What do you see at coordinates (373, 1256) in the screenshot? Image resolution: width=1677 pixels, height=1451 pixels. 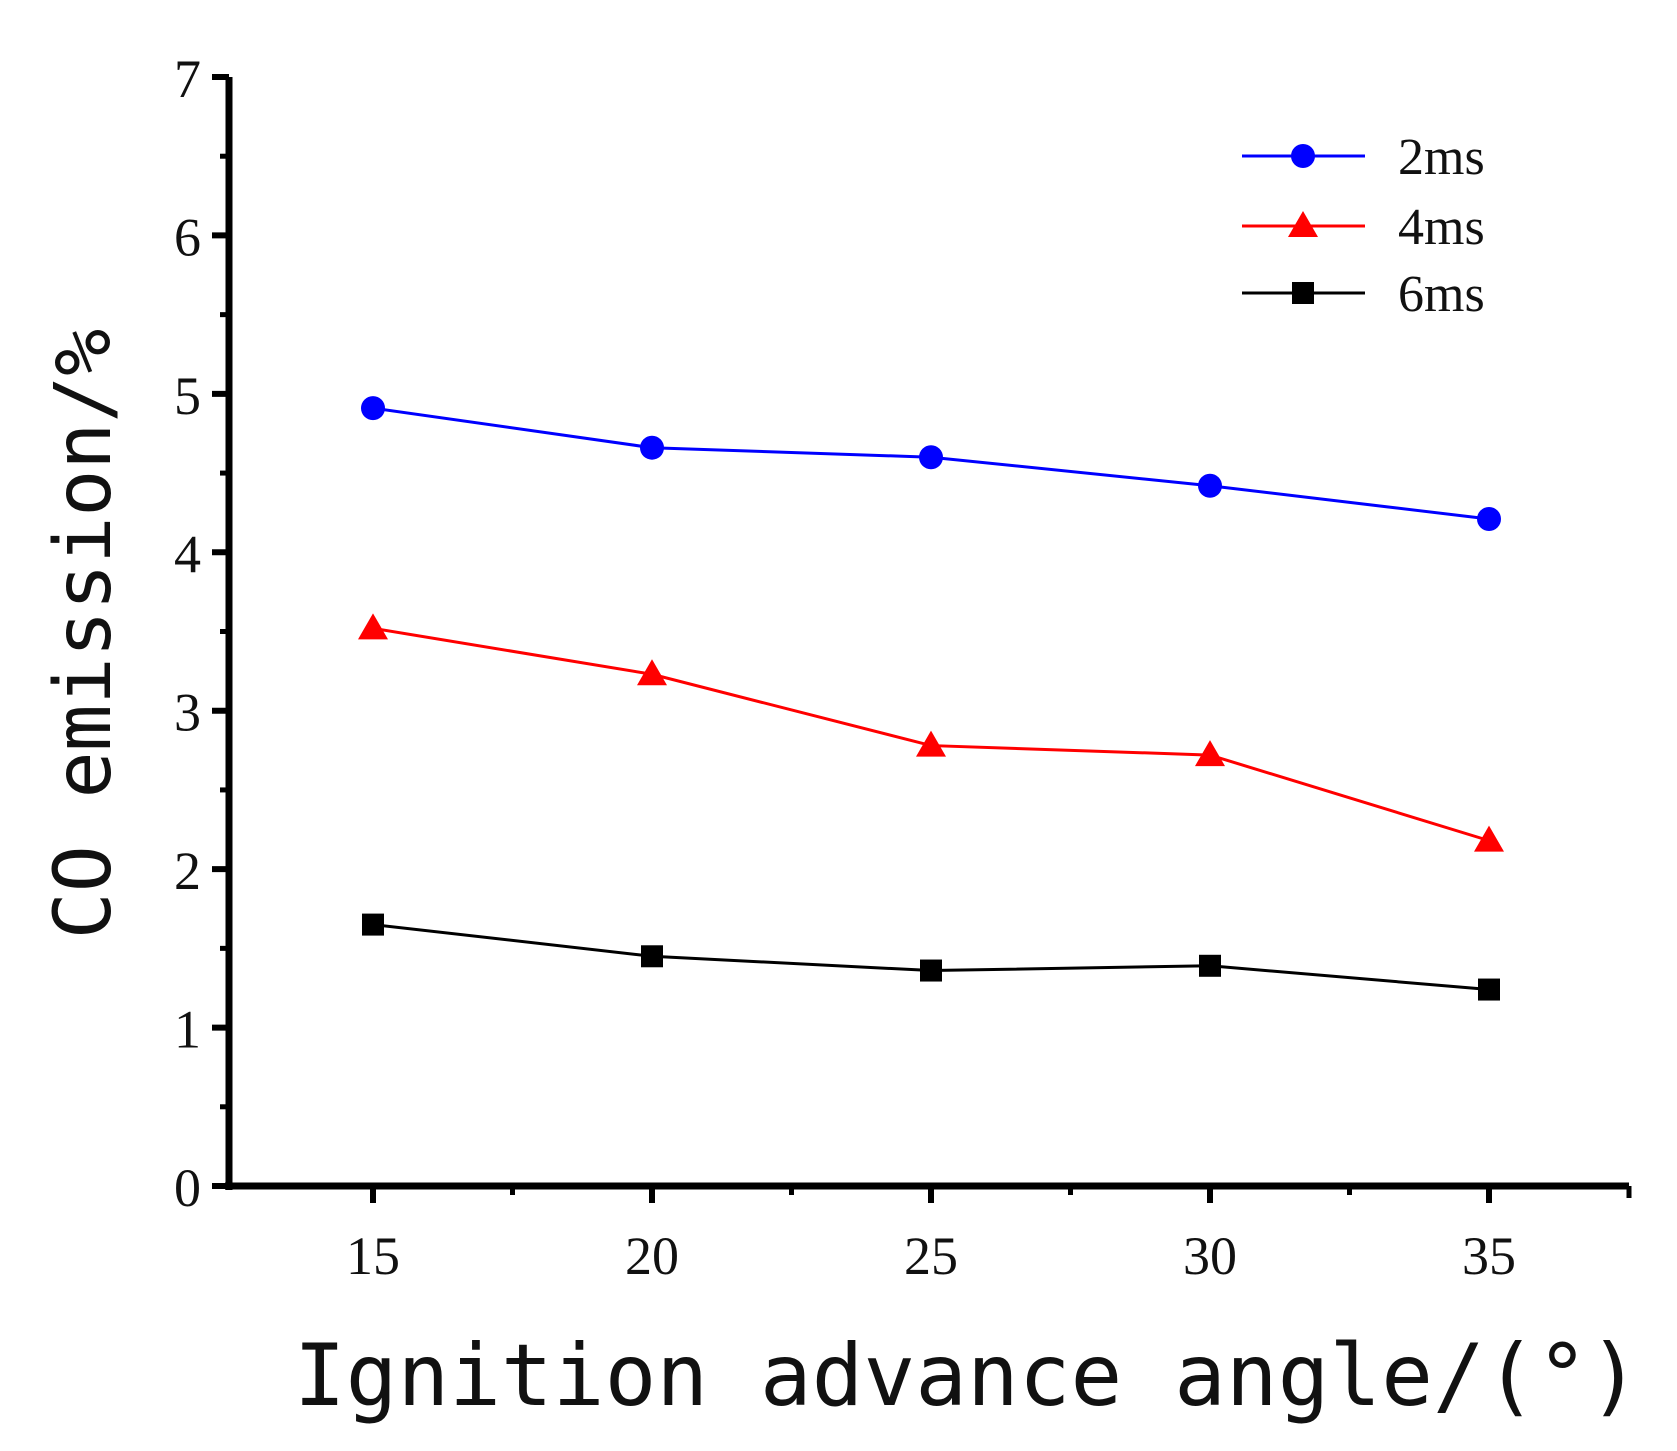 I see `x-tick-label: 15` at bounding box center [373, 1256].